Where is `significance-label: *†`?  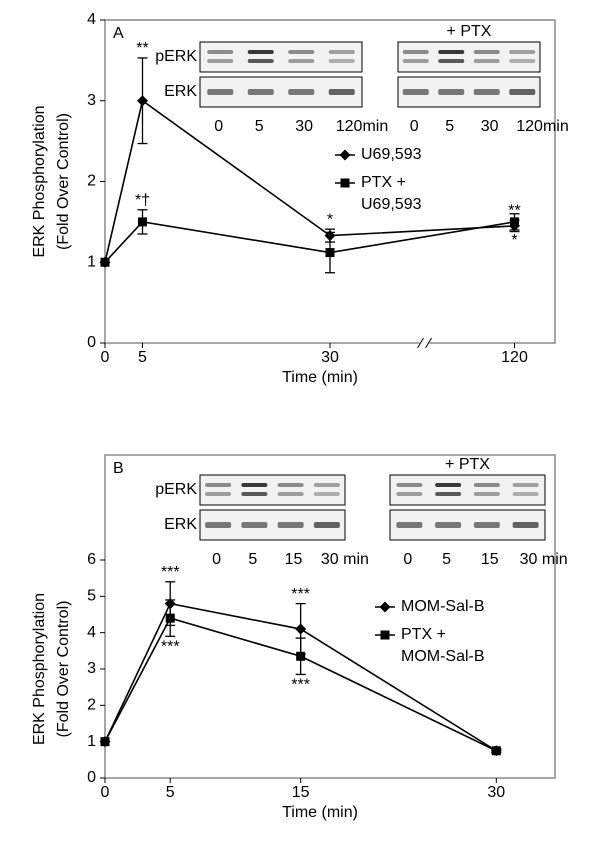 significance-label: *† is located at coordinates (142, 200).